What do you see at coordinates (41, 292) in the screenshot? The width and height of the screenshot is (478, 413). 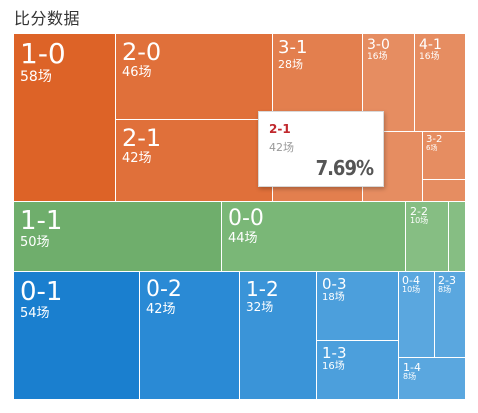 I see `cell-score: 0-1` at bounding box center [41, 292].